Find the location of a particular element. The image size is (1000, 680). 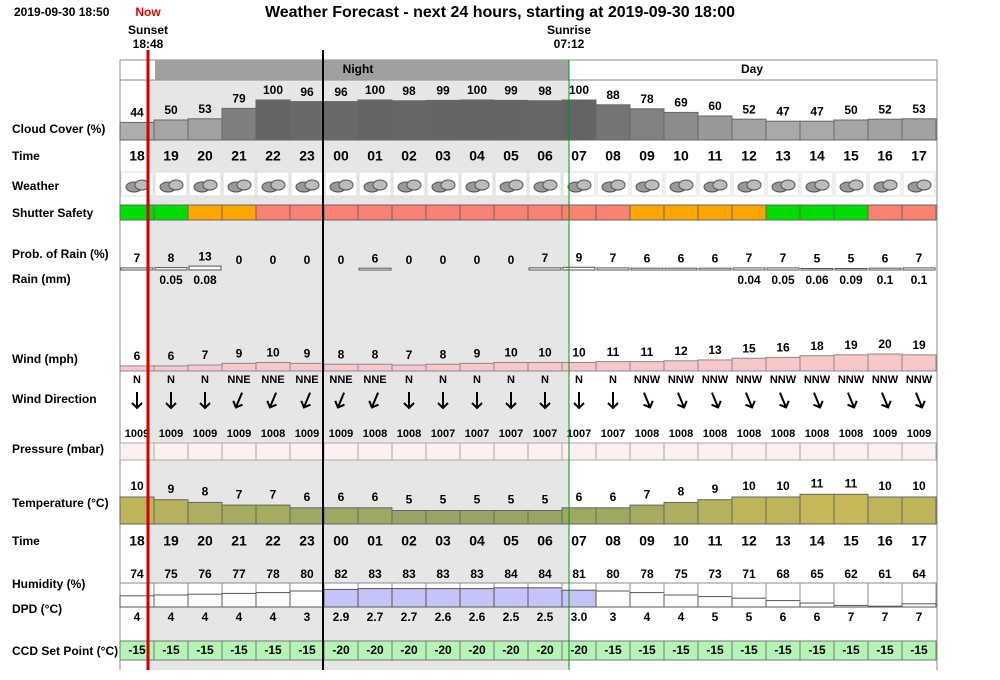

dpd-value: 7 is located at coordinates (851, 617).